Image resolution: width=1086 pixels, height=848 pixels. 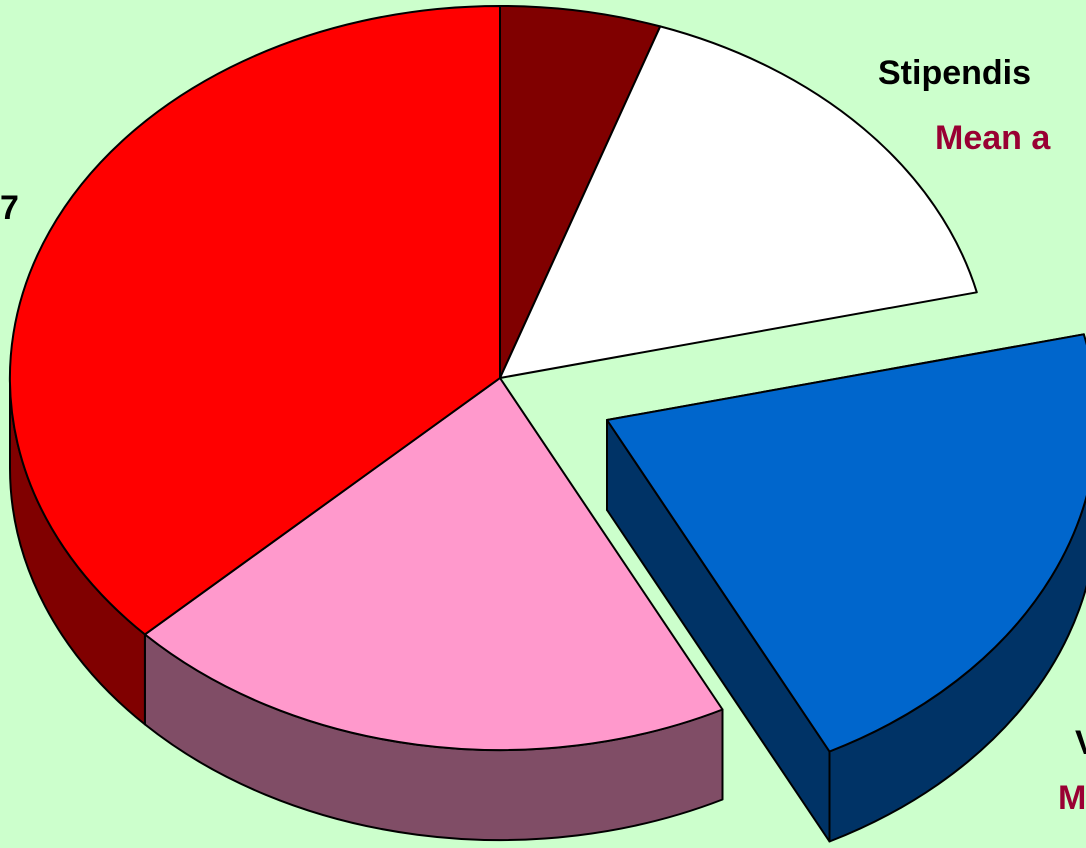 What do you see at coordinates (580, 191) in the screenshot?
I see `slice` at bounding box center [580, 191].